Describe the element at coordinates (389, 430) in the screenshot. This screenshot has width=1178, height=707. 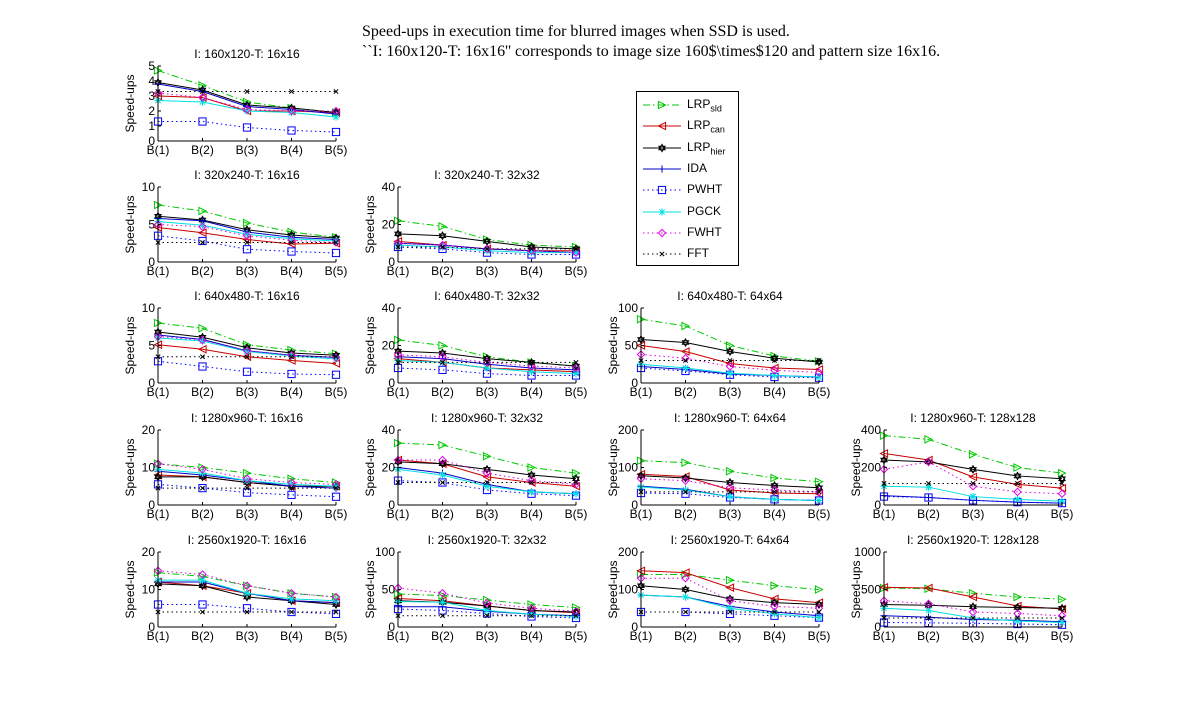
I see `y-tick-label: 40` at that location.